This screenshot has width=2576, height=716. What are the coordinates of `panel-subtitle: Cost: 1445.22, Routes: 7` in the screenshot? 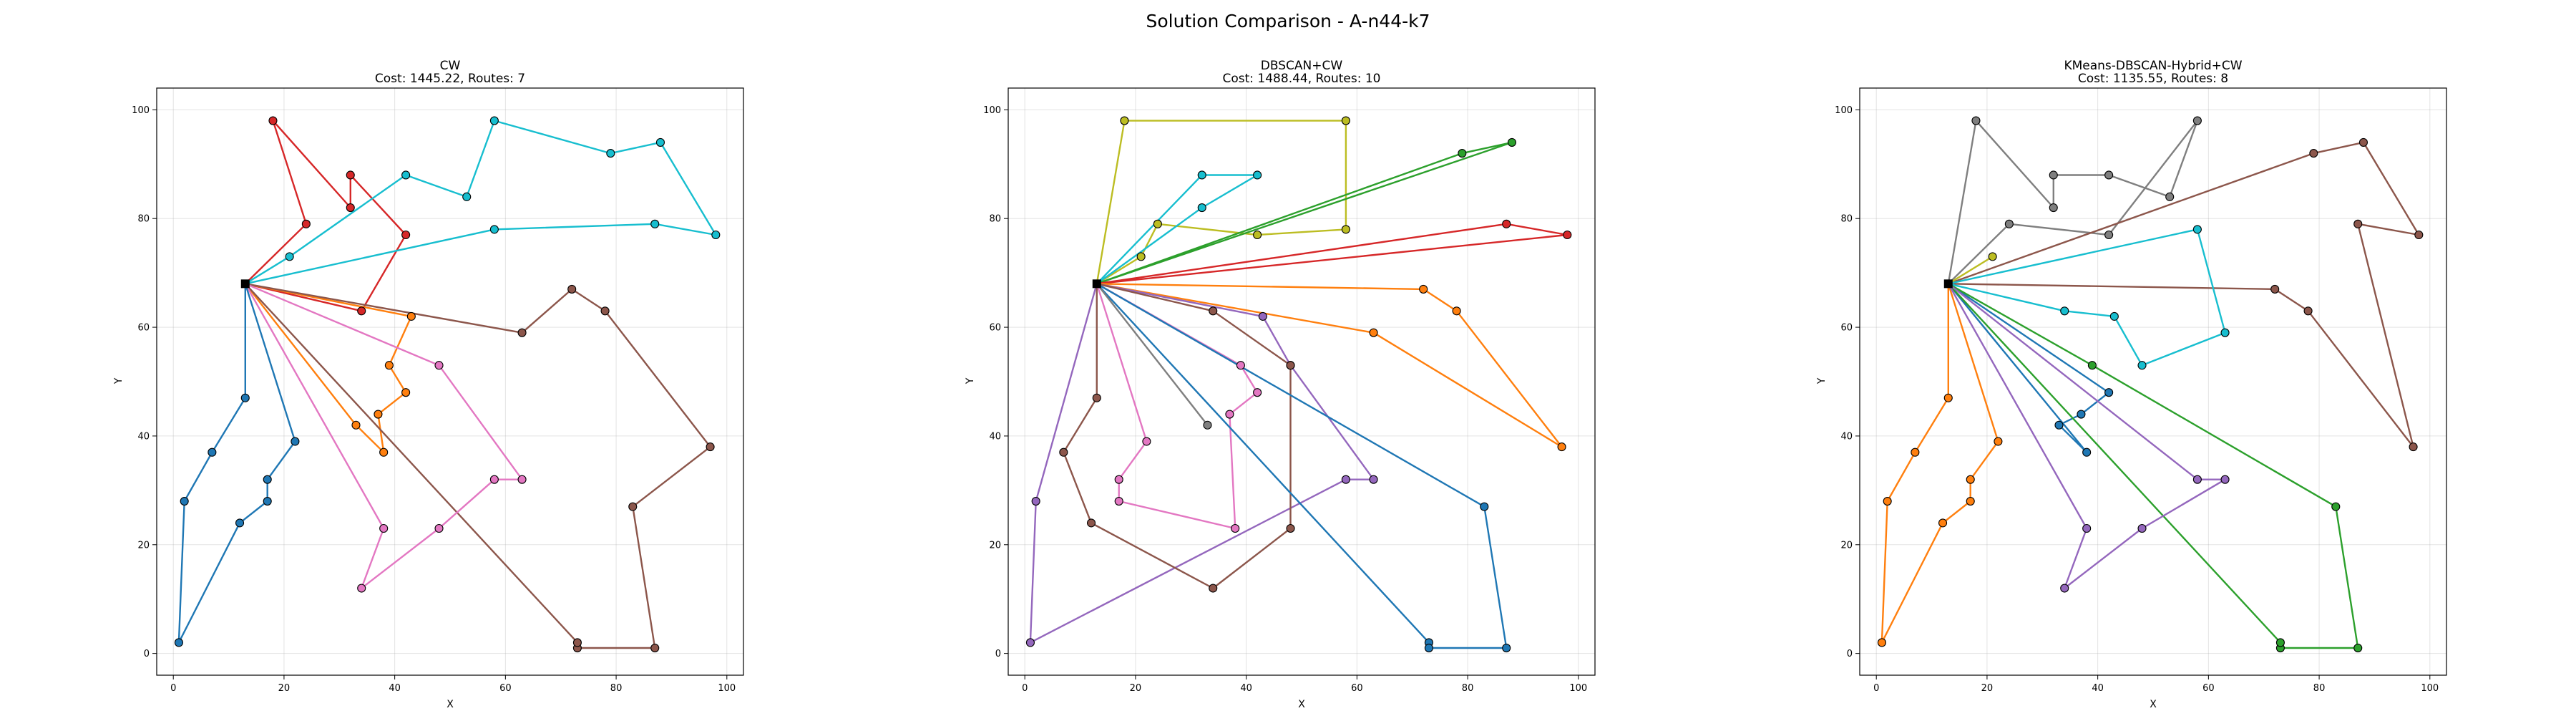 It's located at (450, 79).